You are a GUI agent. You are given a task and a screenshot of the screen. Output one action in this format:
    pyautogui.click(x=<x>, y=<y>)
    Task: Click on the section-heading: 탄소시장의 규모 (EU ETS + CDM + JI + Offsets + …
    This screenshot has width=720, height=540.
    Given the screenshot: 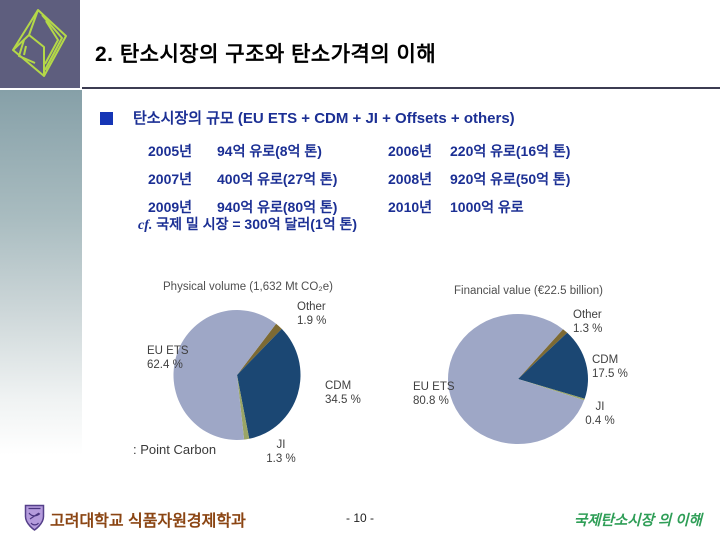 What is the action you would take?
    pyautogui.click(x=324, y=118)
    